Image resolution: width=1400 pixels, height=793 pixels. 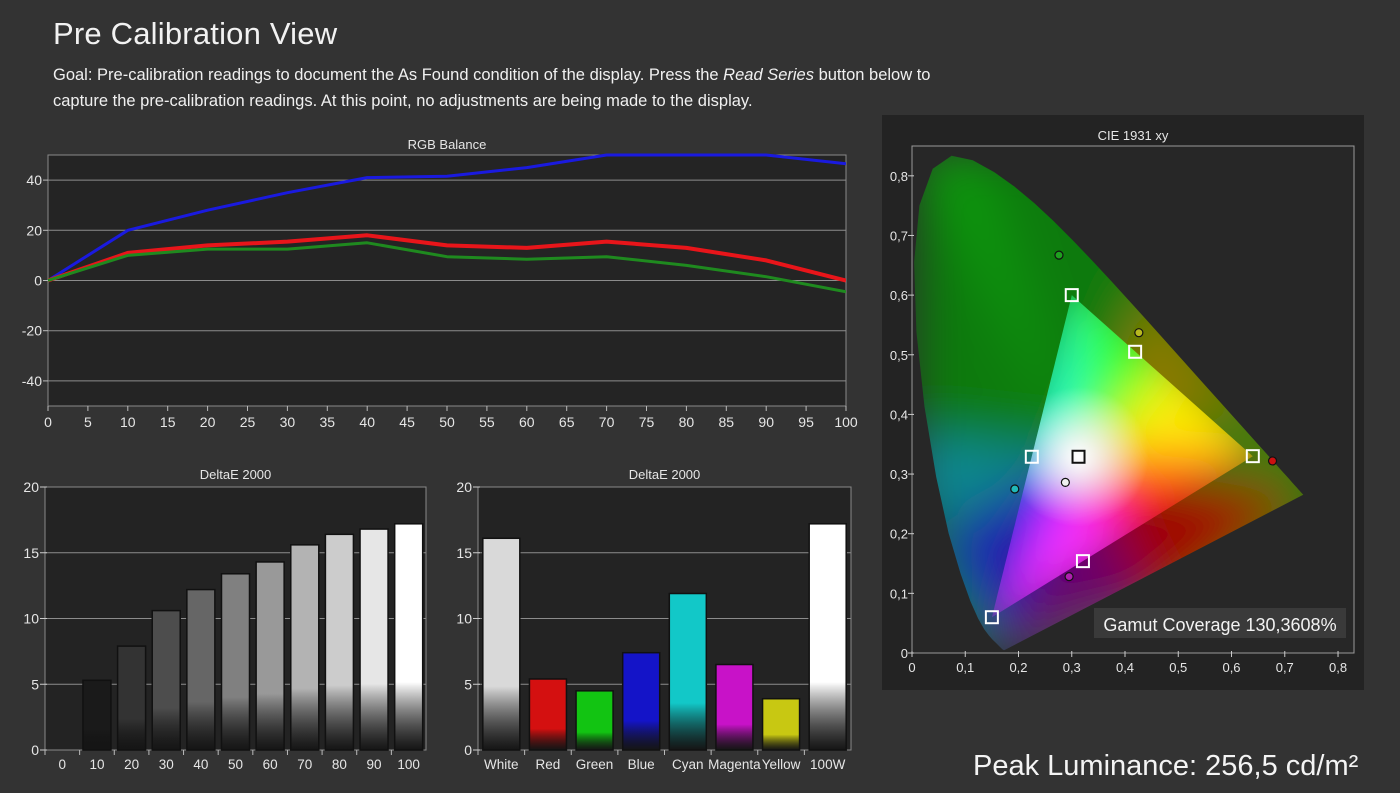 I want to click on x-tick-label: 15, so click(x=168, y=422).